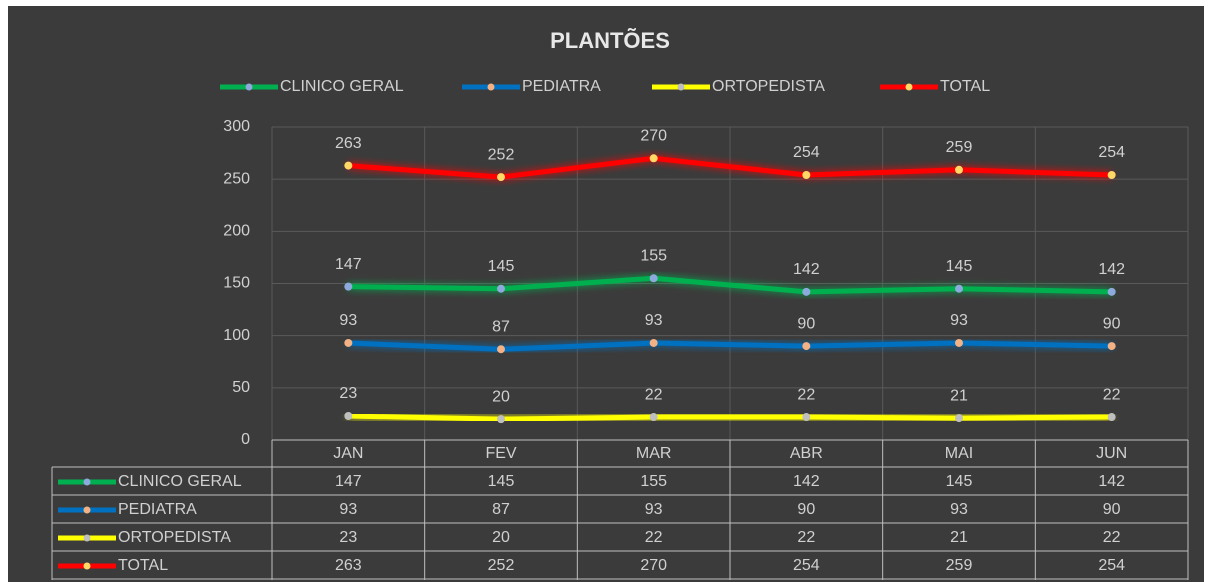  What do you see at coordinates (610, 40) in the screenshot?
I see `chart-title: PLANTÕES` at bounding box center [610, 40].